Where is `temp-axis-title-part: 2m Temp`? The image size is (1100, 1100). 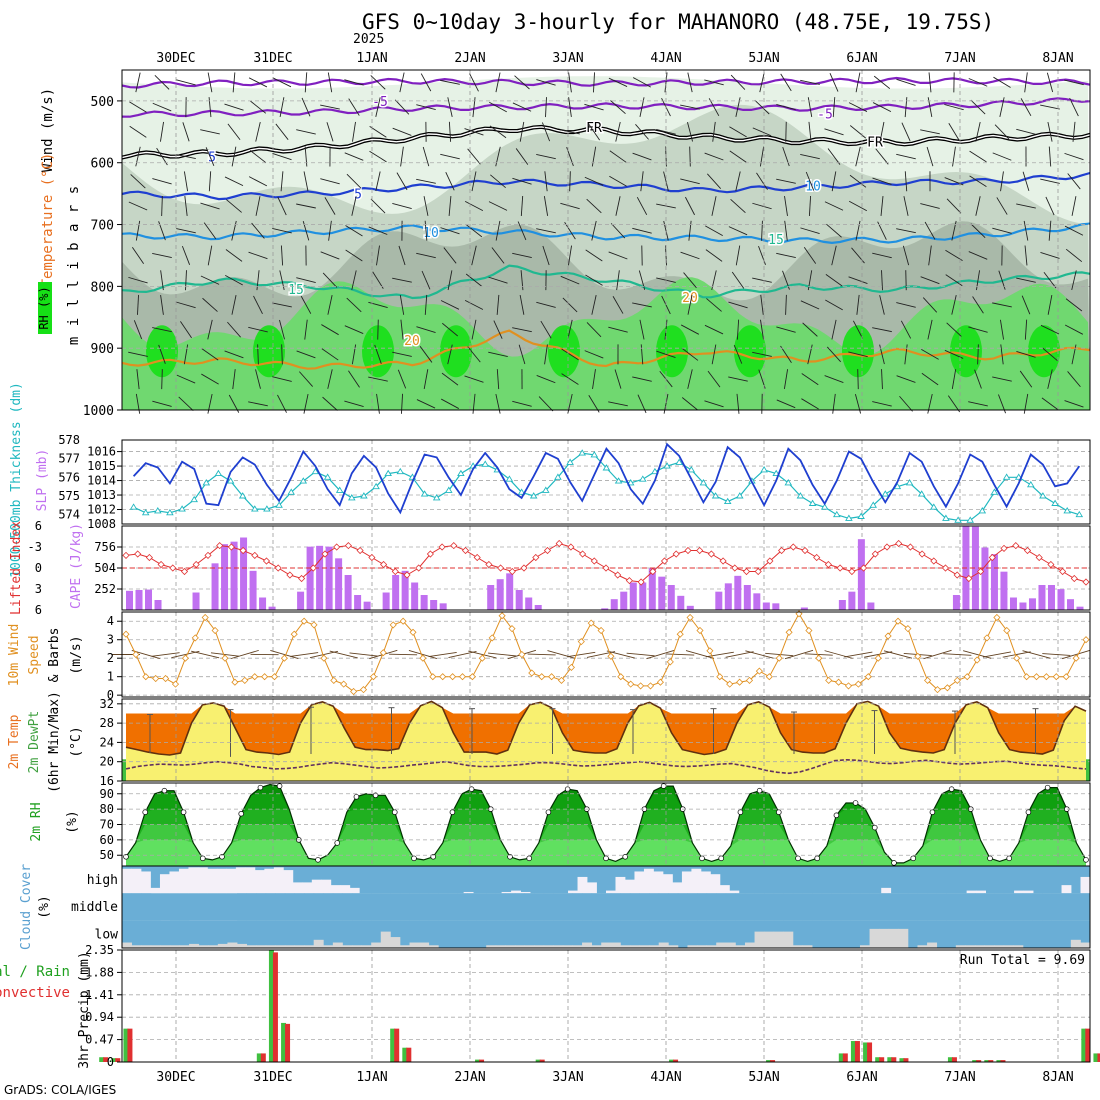
temp-axis-title-part: 2m Temp is located at coordinates (14, 741).